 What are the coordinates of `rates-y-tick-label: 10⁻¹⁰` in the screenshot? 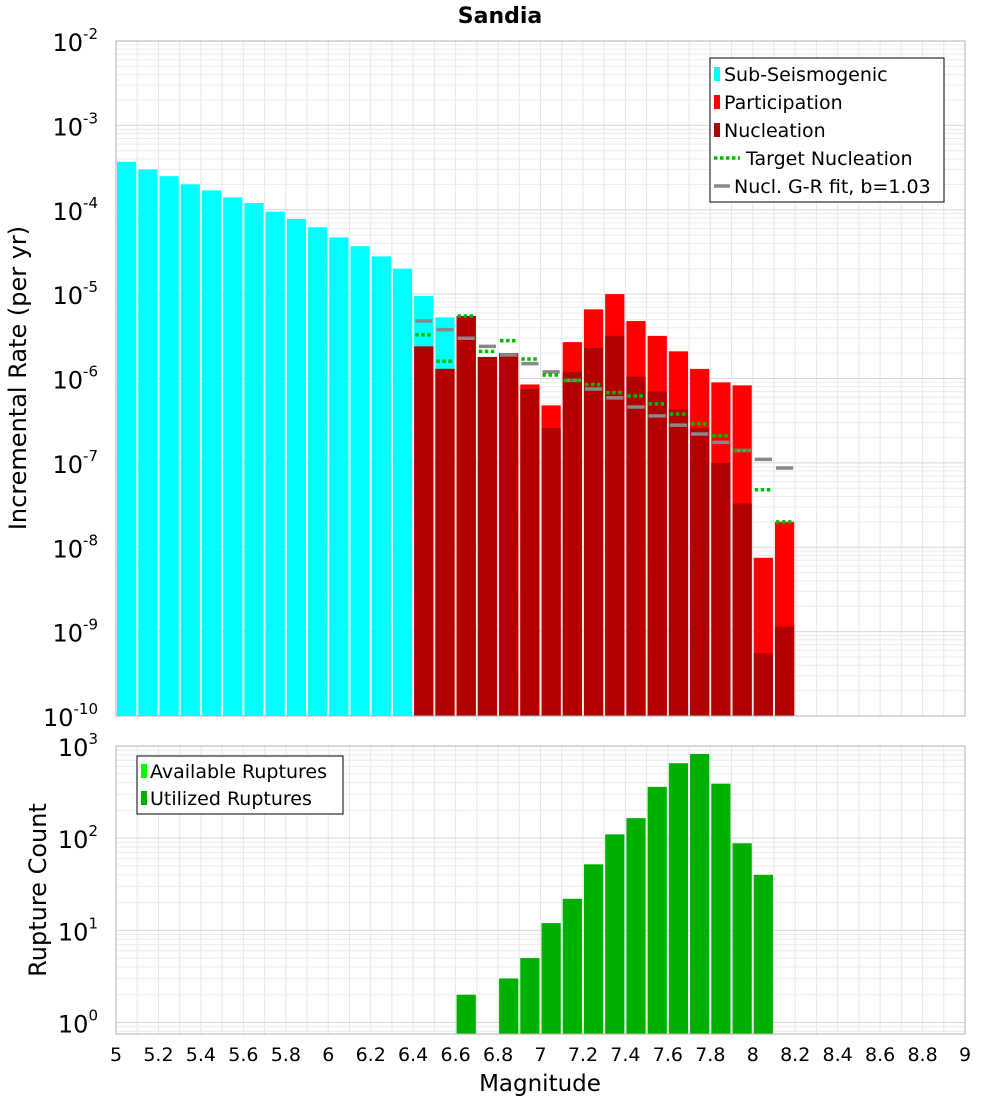 It's located at (70, 716).